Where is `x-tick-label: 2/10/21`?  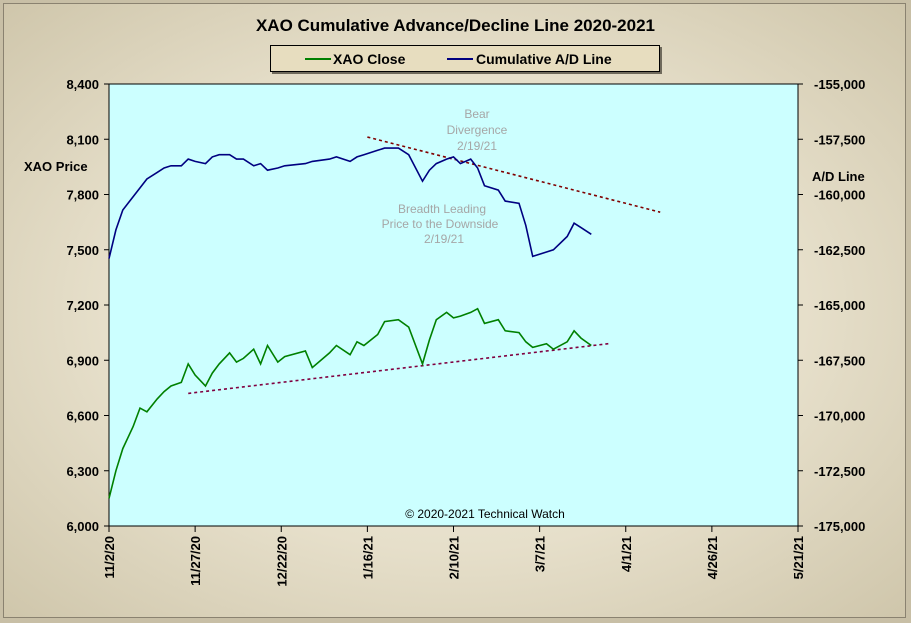
x-tick-label: 2/10/21 is located at coordinates (454, 557).